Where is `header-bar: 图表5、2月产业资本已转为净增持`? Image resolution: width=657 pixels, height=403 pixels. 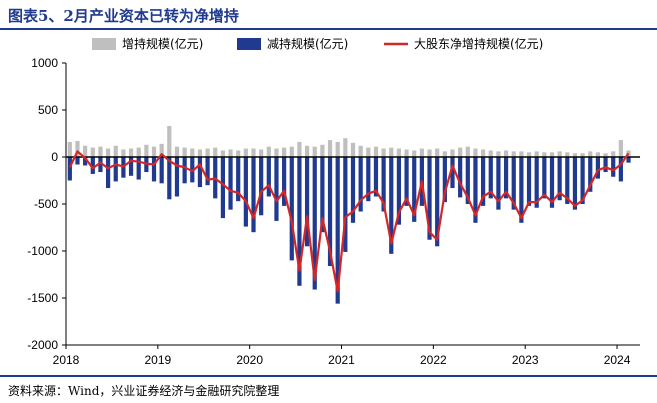
header-bar: 图表5、2月产业资本已转为净增持 is located at coordinates (328, 15).